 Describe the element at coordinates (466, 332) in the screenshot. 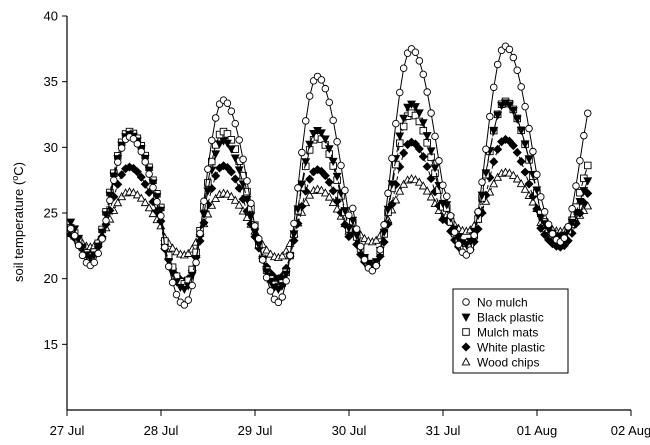

I see `legend-marker-mulch-mats` at that location.